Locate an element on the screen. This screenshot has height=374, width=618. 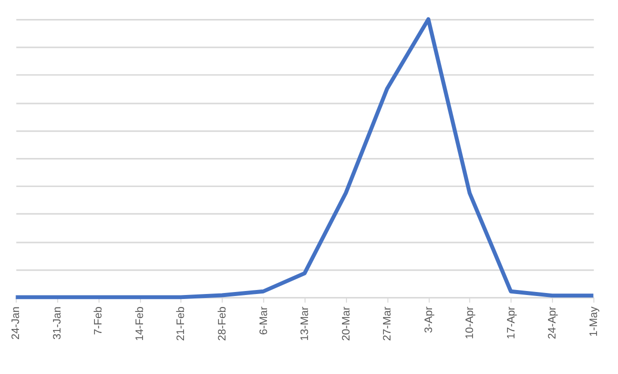
x-tick-label: 31-Jan is located at coordinates (57, 323).